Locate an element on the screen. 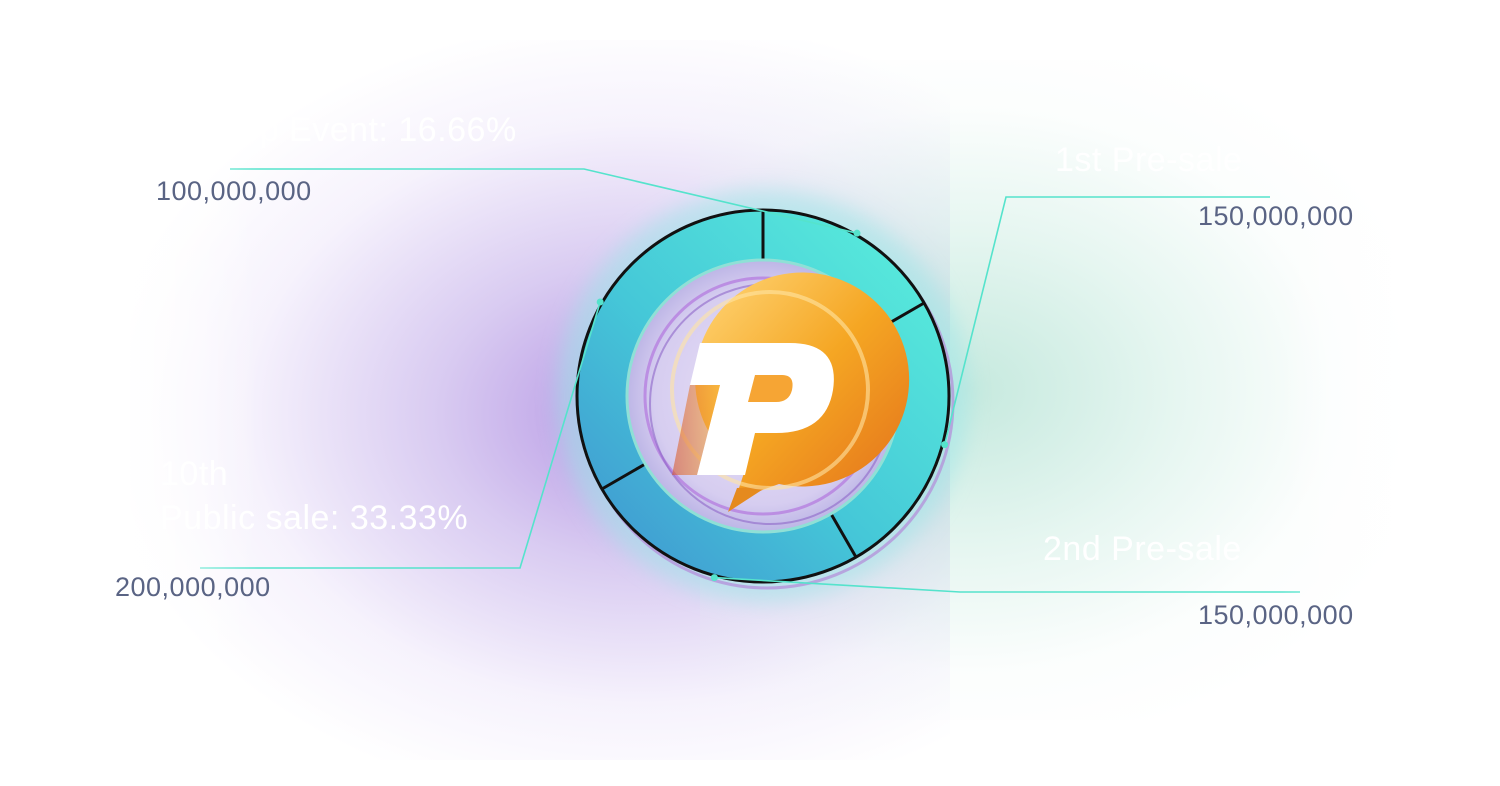  leader-dot-2nd-pre-sale is located at coordinates (714, 578).